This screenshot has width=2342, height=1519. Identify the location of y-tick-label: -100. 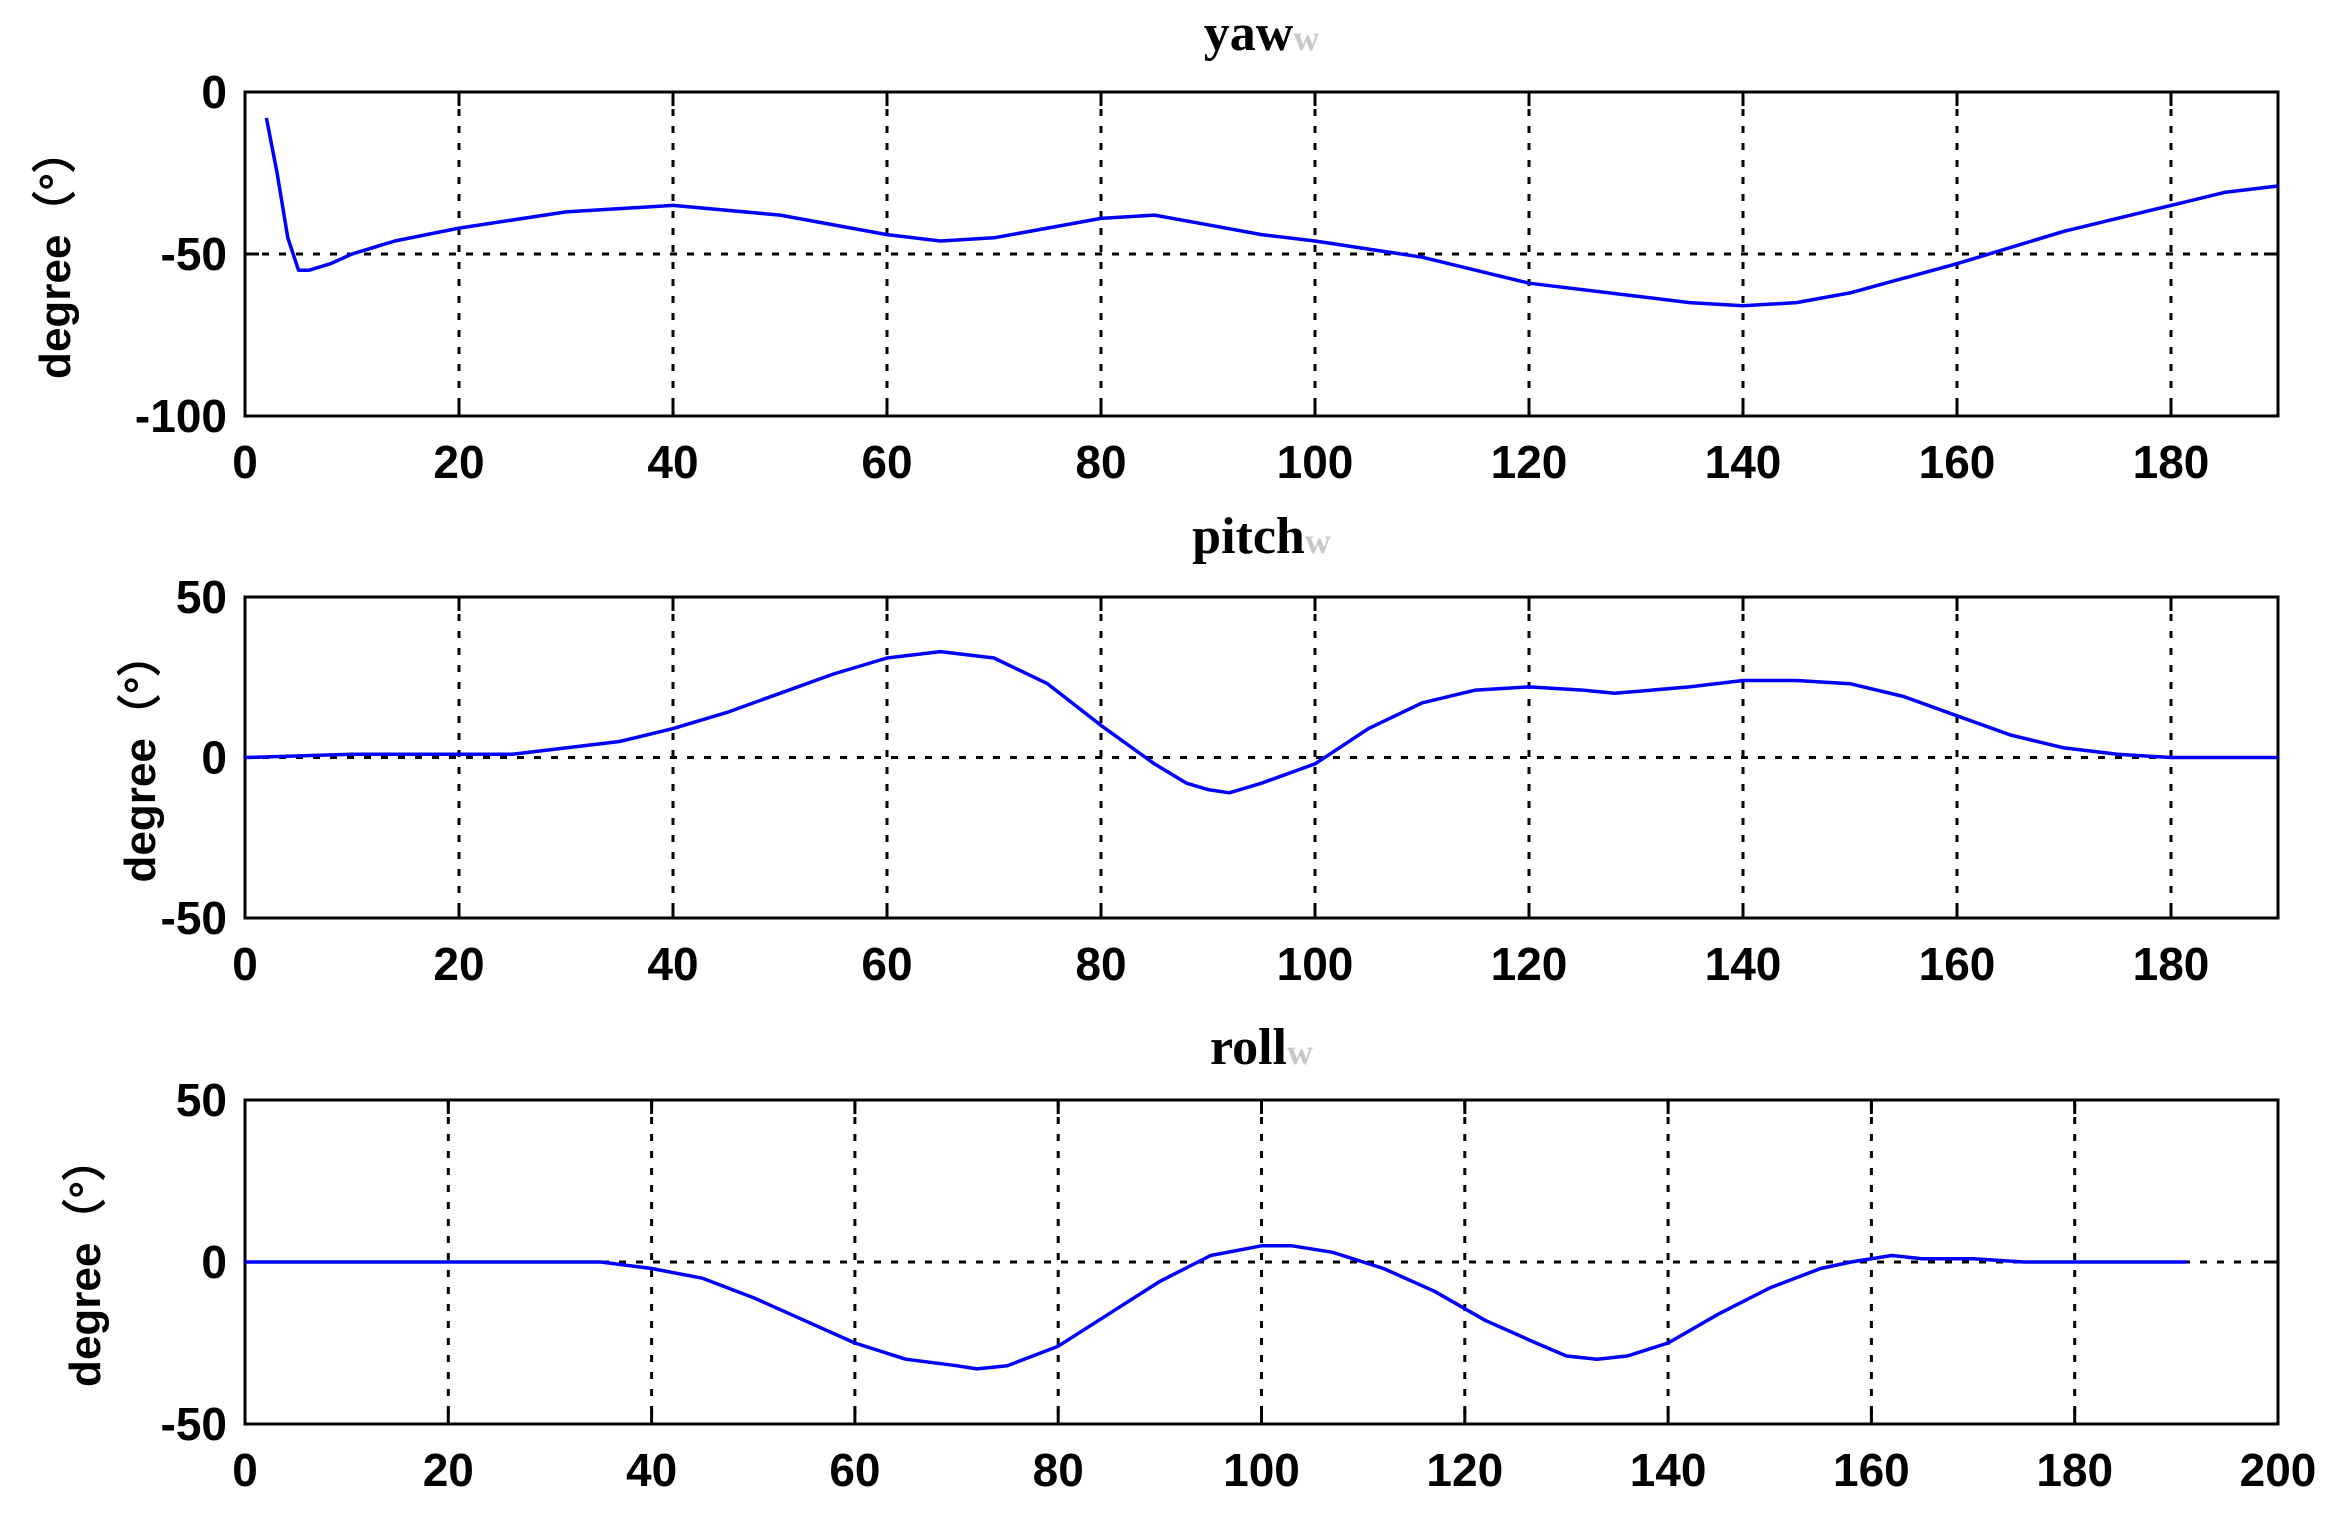
(181, 416).